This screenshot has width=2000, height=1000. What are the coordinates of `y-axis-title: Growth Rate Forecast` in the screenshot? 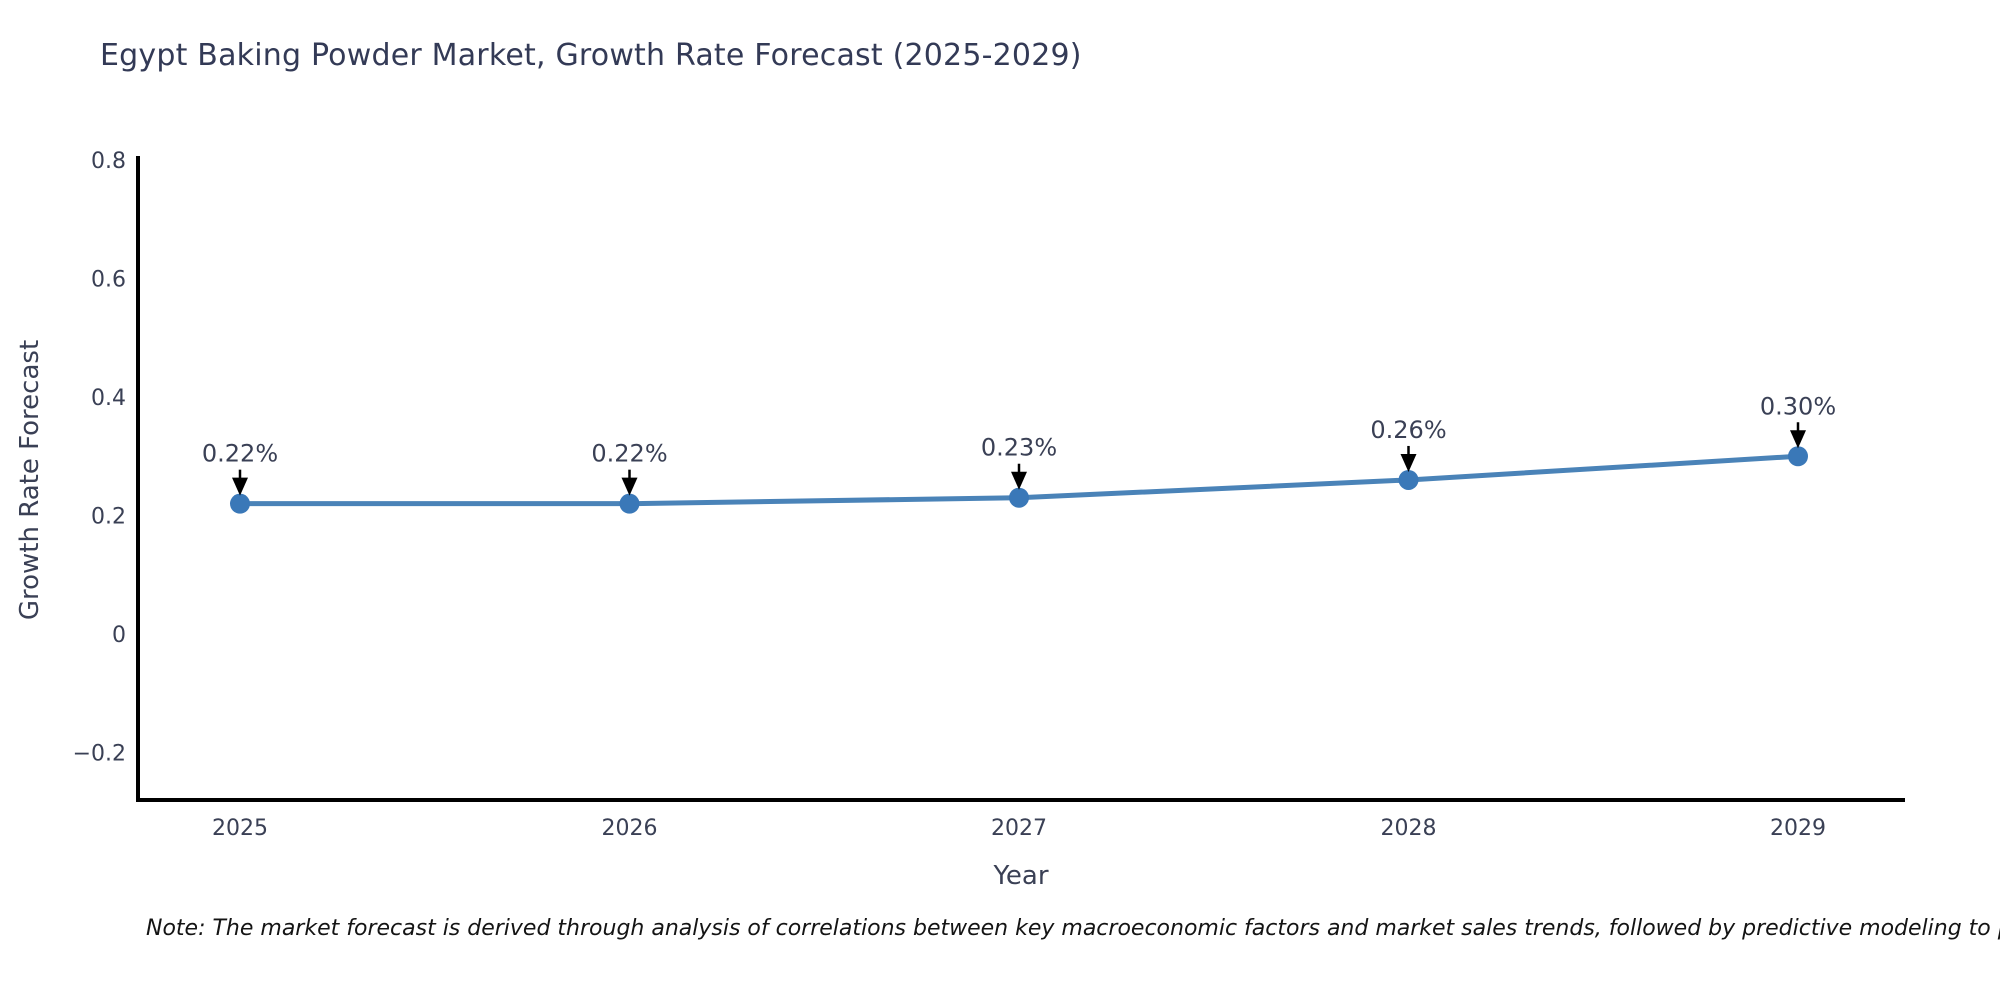 It's located at (30, 480).